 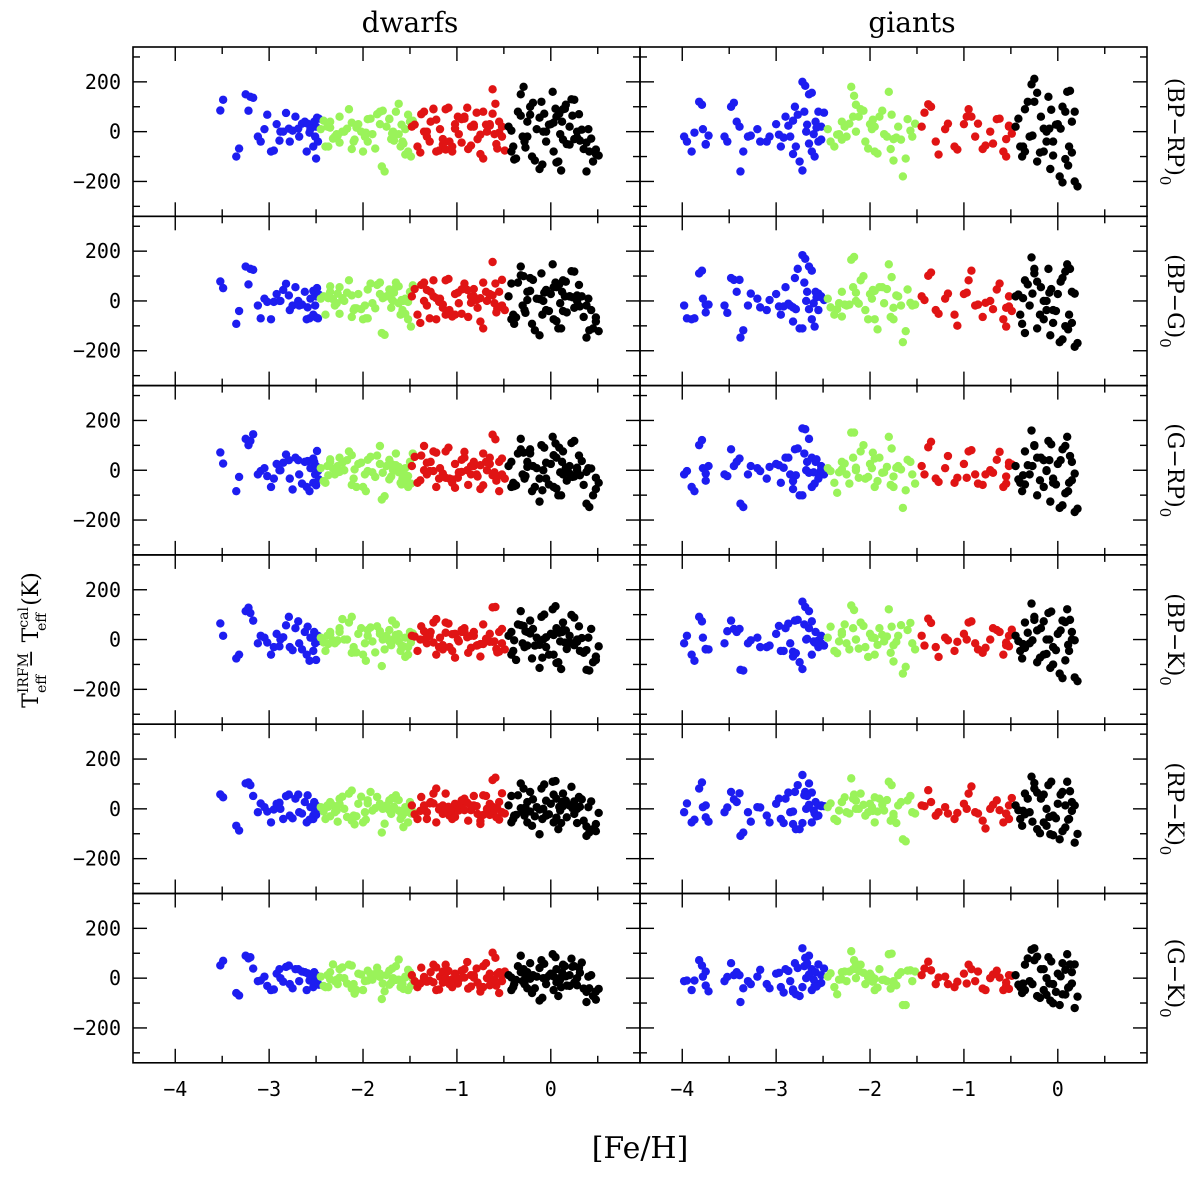 I want to click on panel-giants-row-5: −4 −3 −2 −1 0, so click(x=893, y=996).